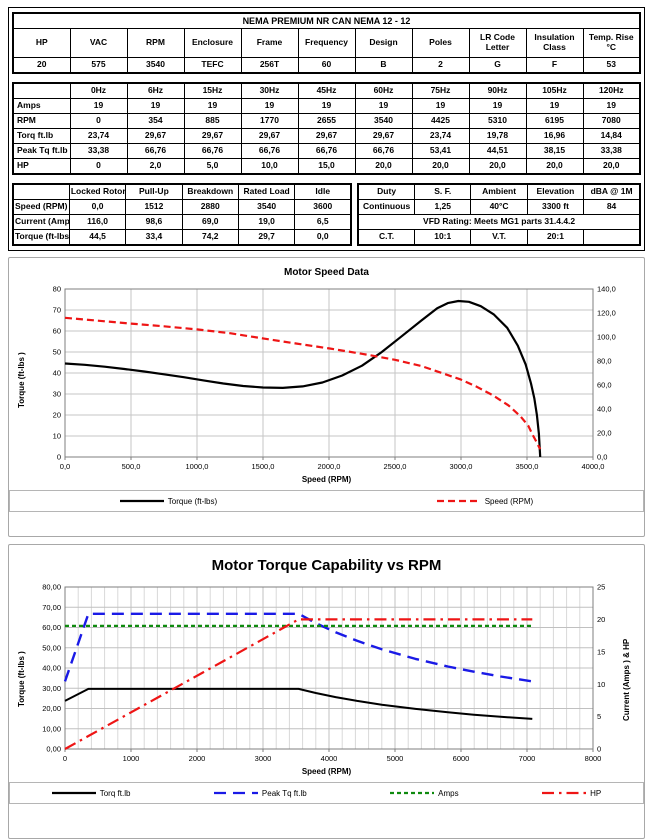  I want to click on x-tick-label: 1500,0, so click(262, 466).